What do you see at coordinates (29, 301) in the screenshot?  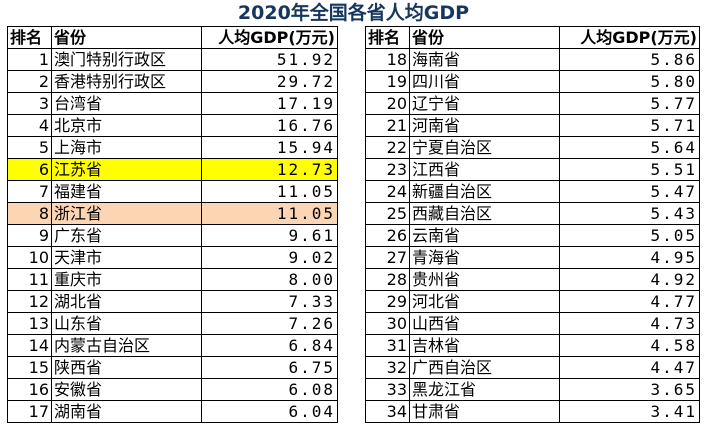 I see `rank-cell: 12` at bounding box center [29, 301].